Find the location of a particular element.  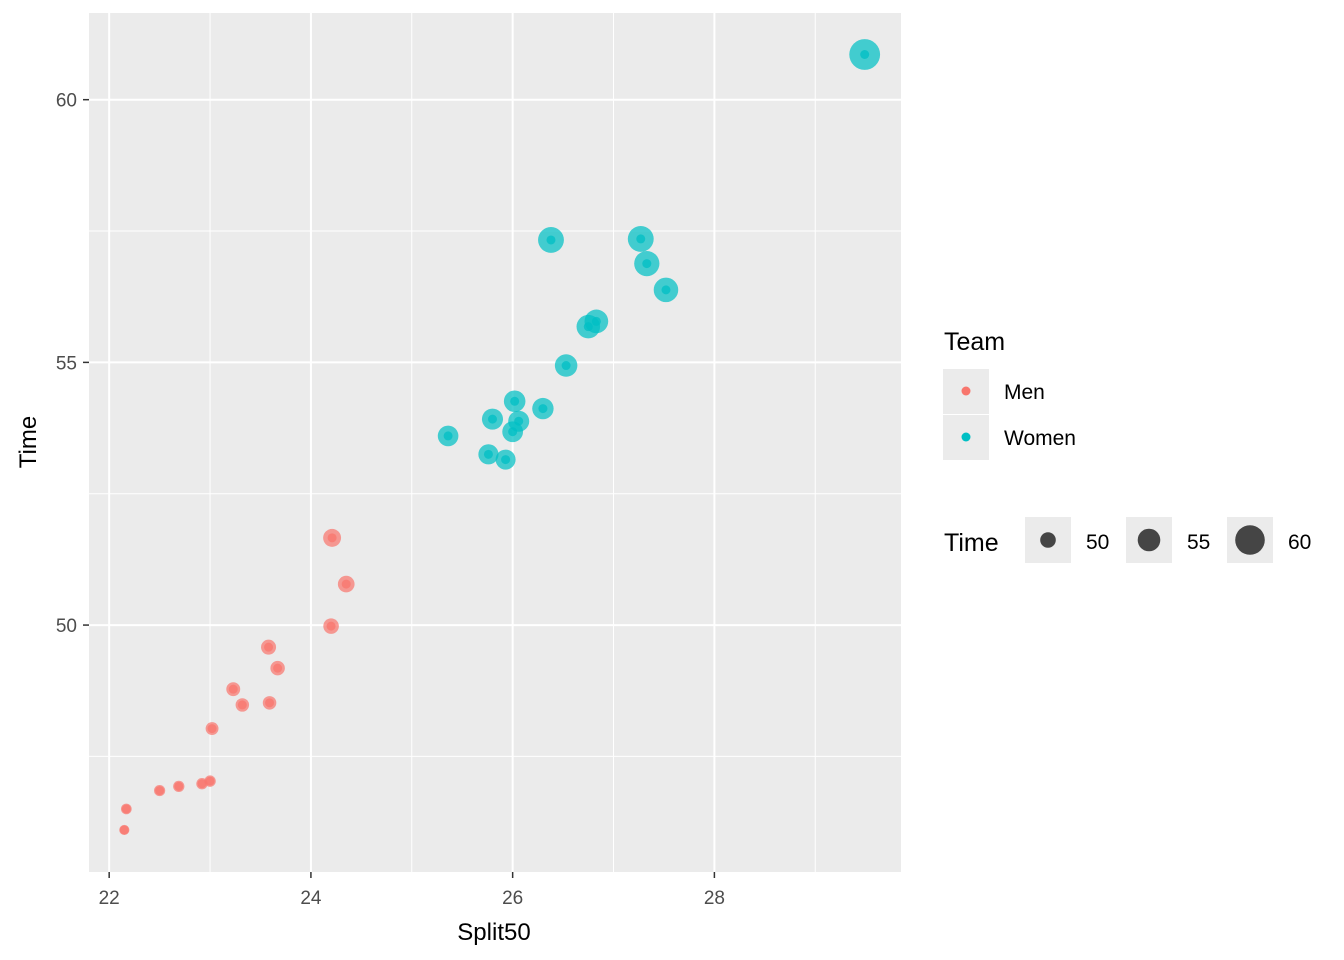

team-legend-title: Team is located at coordinates (974, 342).